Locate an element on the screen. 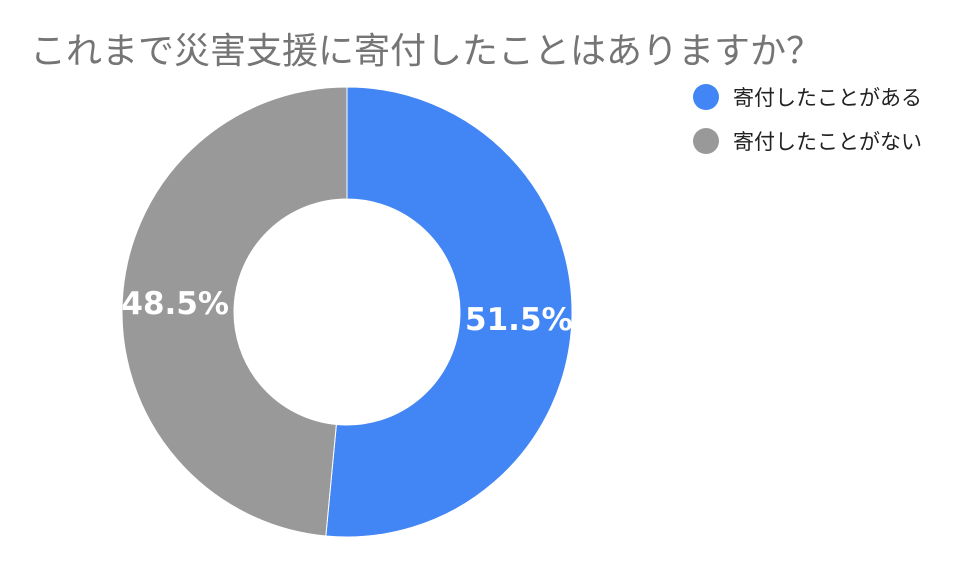 This screenshot has height=566, width=979. slice-label-donated: 51.5% is located at coordinates (519, 320).